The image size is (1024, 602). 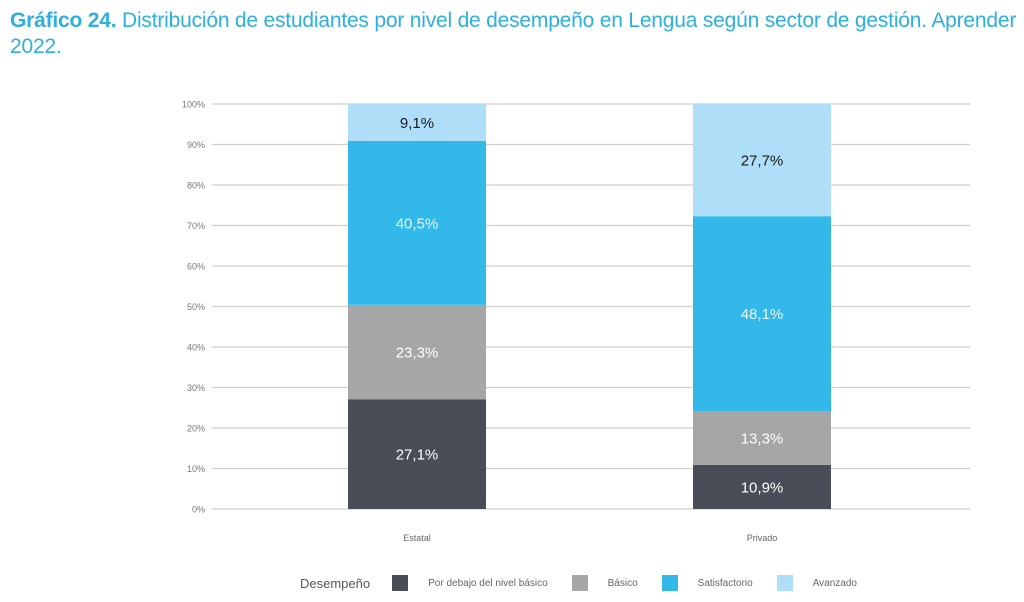 I want to click on data-label: 9,1%, so click(x=417, y=123).